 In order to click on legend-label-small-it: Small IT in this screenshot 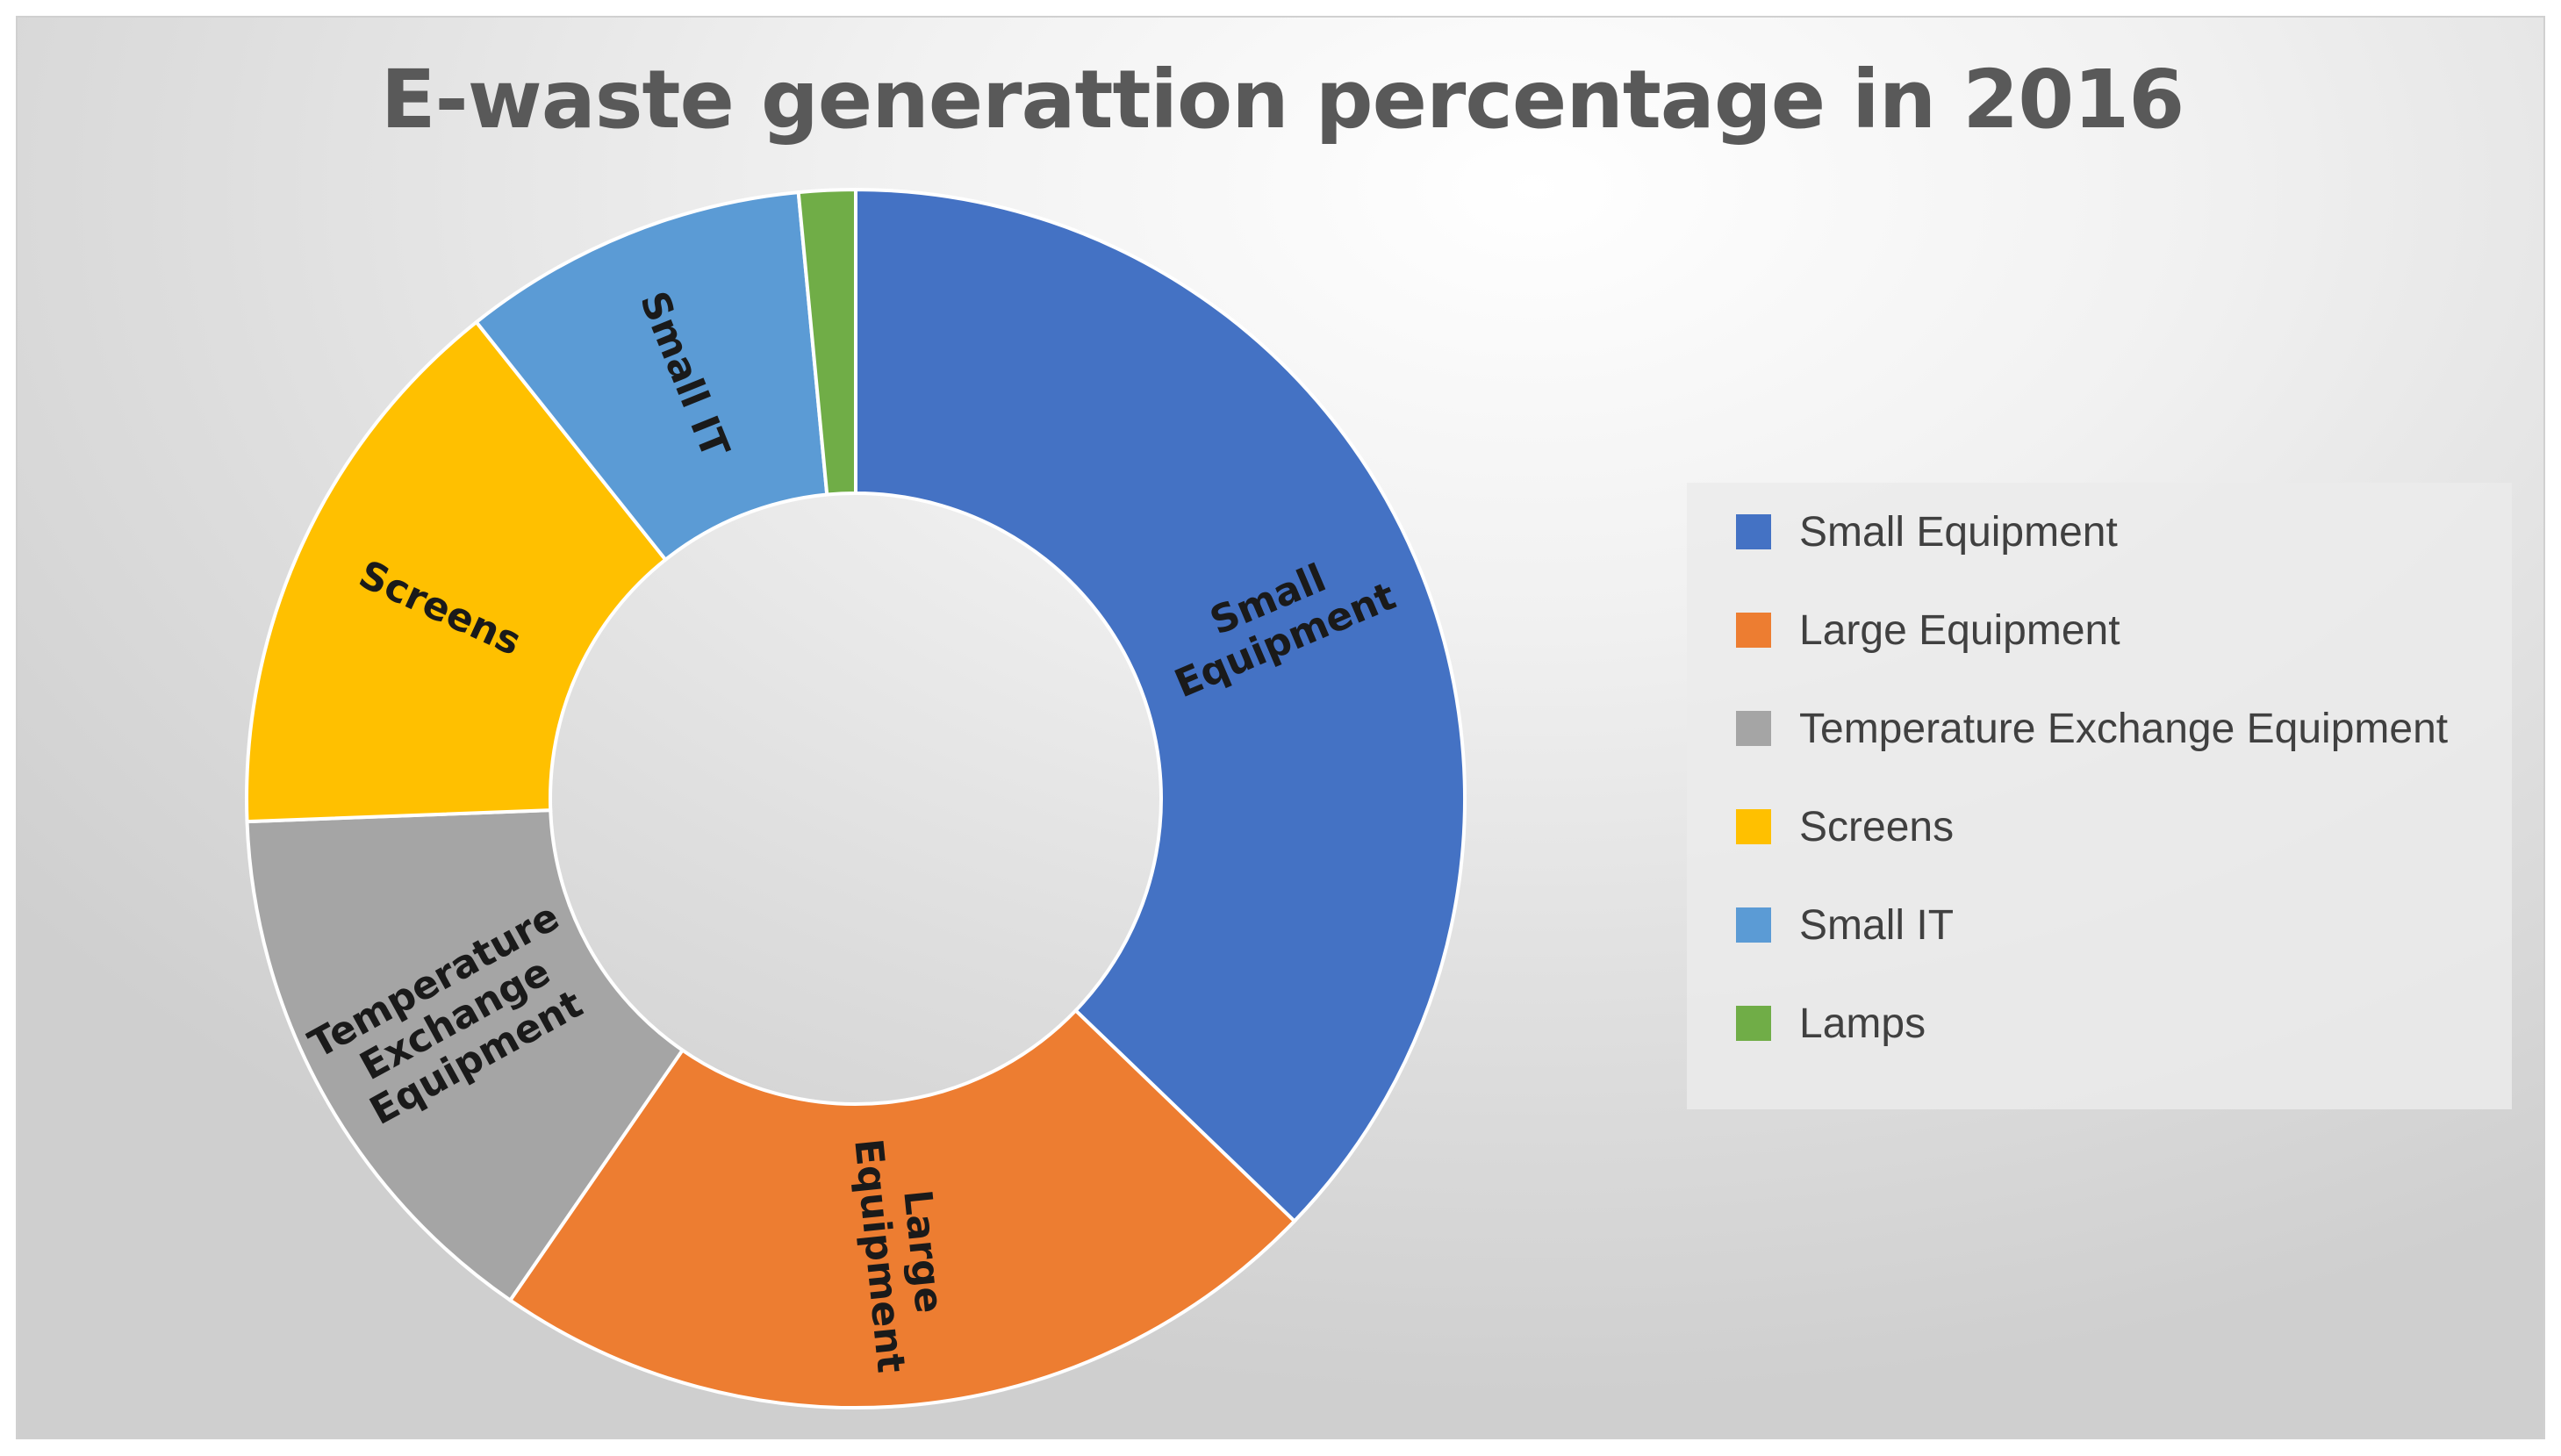, I will do `click(1877, 925)`.